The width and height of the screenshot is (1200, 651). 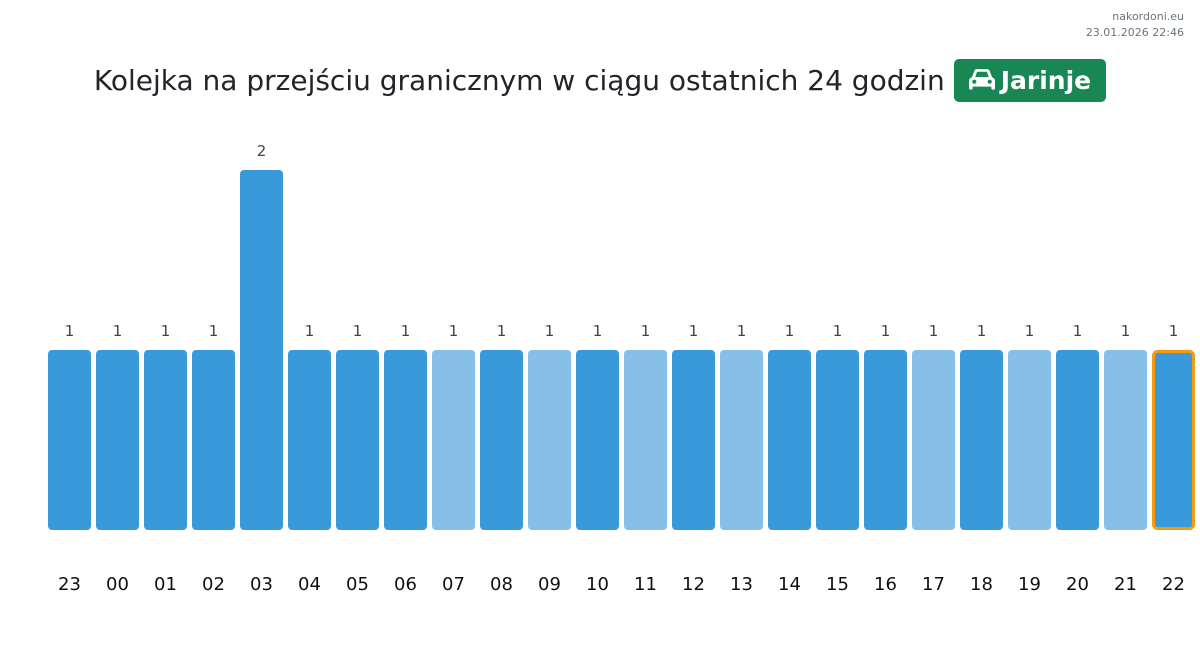 What do you see at coordinates (742, 331) in the screenshot?
I see `value-label-13: 1` at bounding box center [742, 331].